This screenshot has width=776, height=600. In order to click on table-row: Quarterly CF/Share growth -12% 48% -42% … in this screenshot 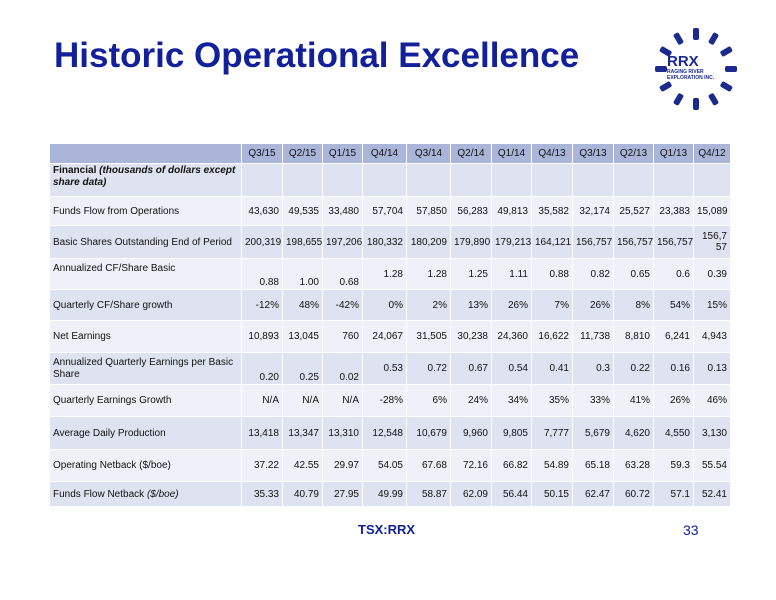, I will do `click(390, 305)`.